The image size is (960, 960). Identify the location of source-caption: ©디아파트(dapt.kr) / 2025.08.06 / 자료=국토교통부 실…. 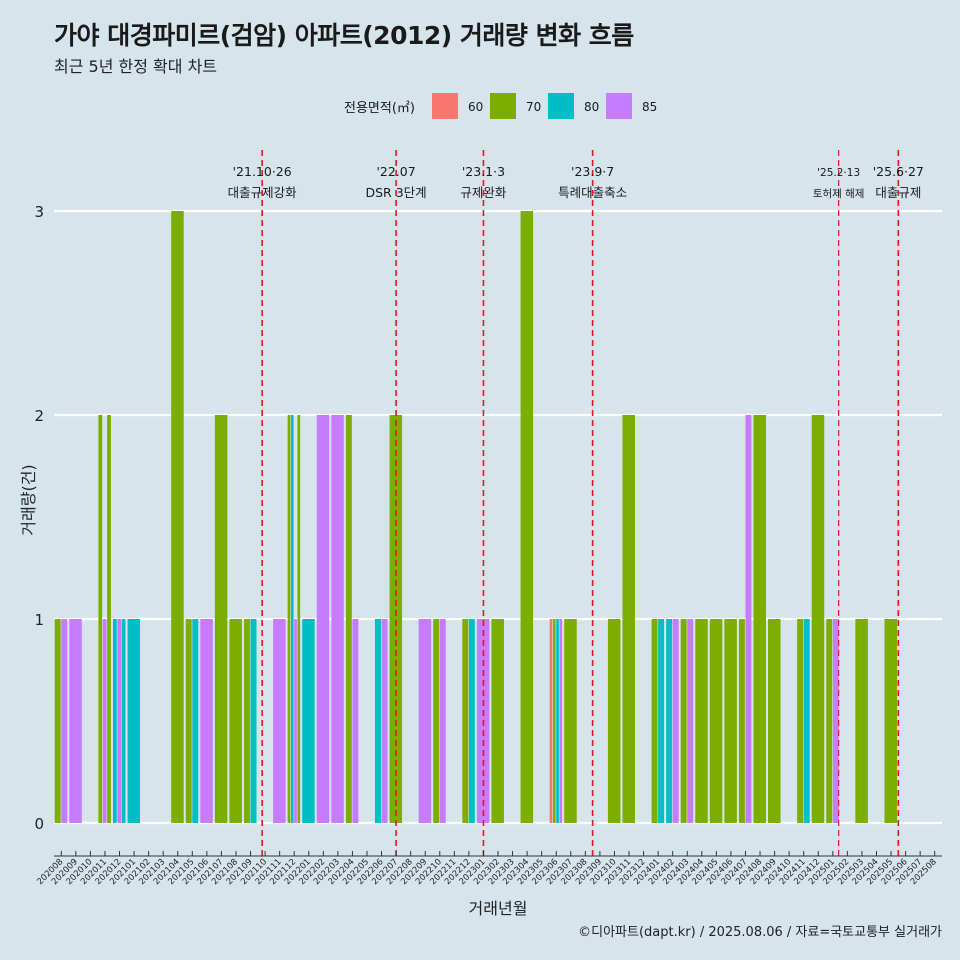
(760, 932).